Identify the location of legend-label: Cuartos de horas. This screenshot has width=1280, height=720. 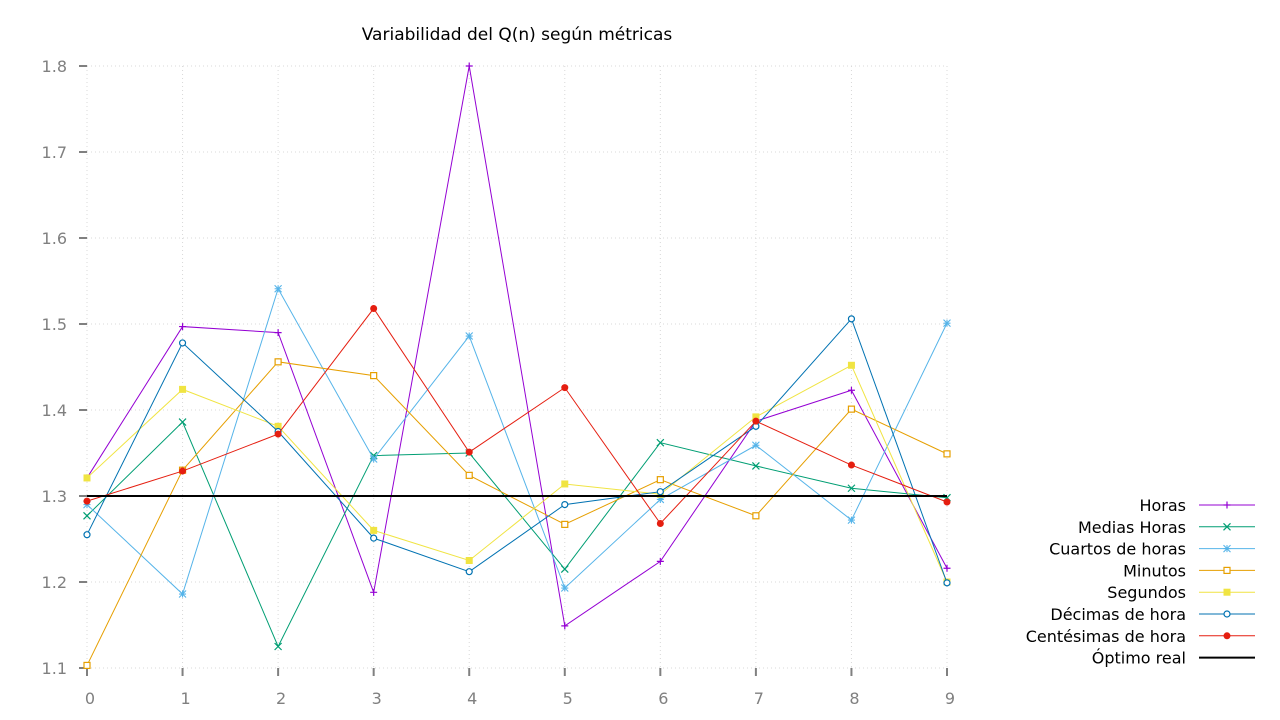
(1117, 549).